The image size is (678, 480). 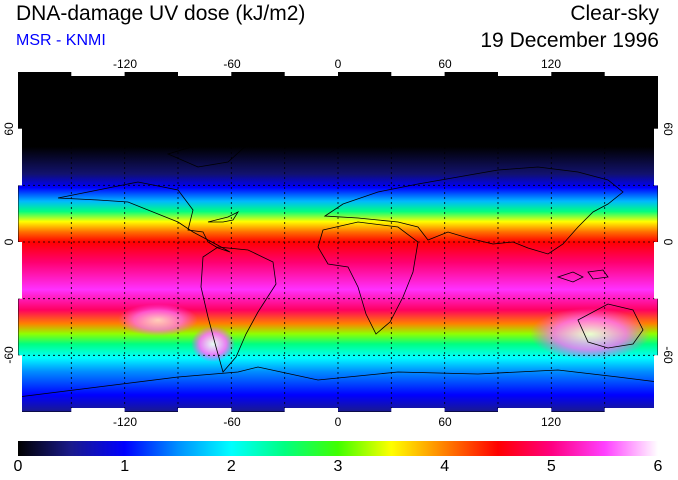 What do you see at coordinates (569, 40) in the screenshot?
I see `date-label: 19 December 1996` at bounding box center [569, 40].